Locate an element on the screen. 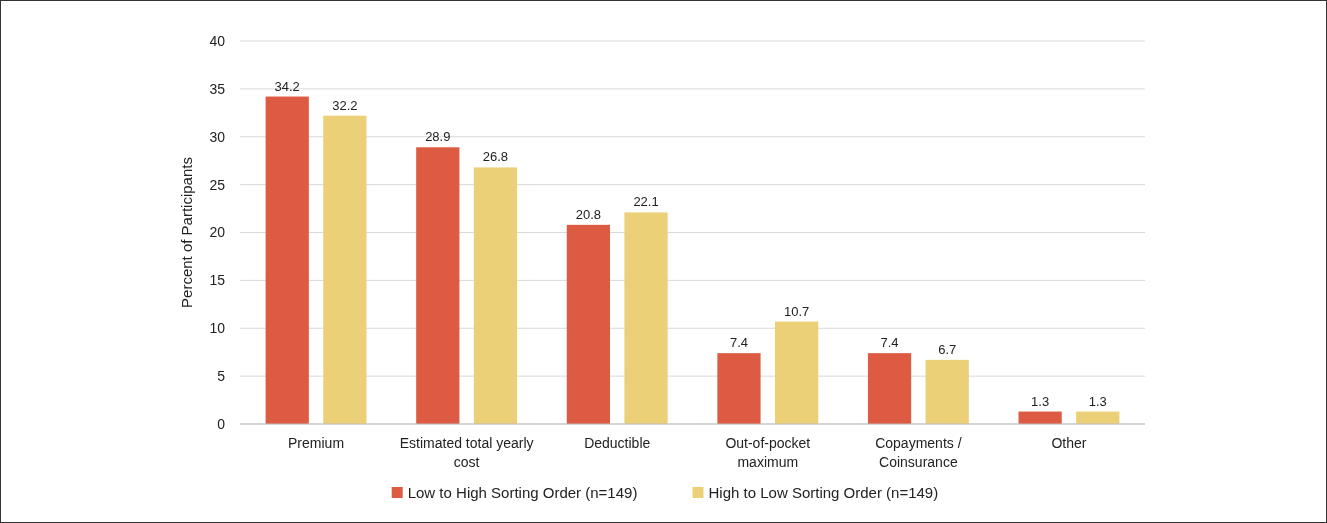 The width and height of the screenshot is (1327, 523). y-tick-label: 30 is located at coordinates (217, 136).